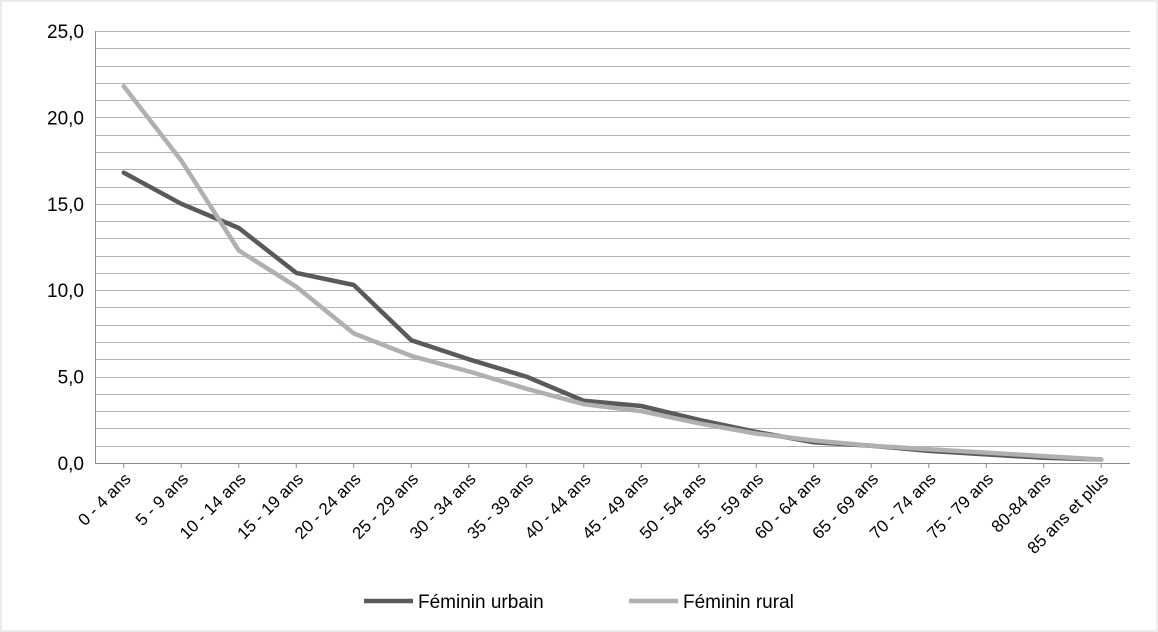 The image size is (1158, 632). Describe the element at coordinates (65, 118) in the screenshot. I see `y-tick-label: 20,0` at that location.